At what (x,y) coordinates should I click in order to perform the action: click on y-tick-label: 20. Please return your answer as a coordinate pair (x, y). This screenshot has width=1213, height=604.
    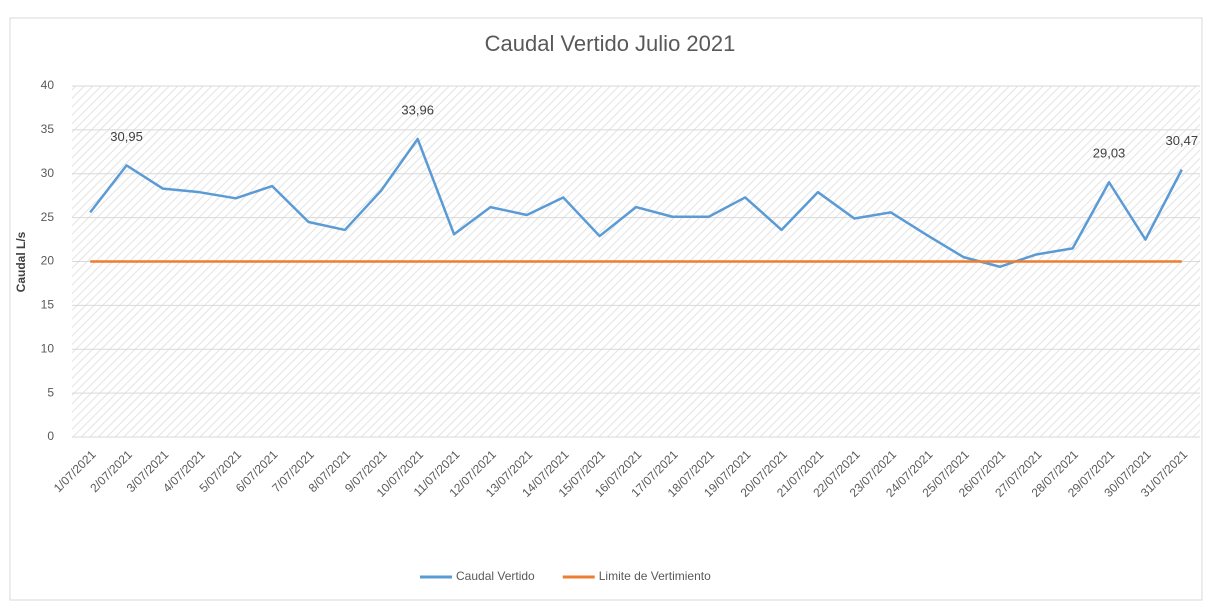
    Looking at the image, I should click on (48, 261).